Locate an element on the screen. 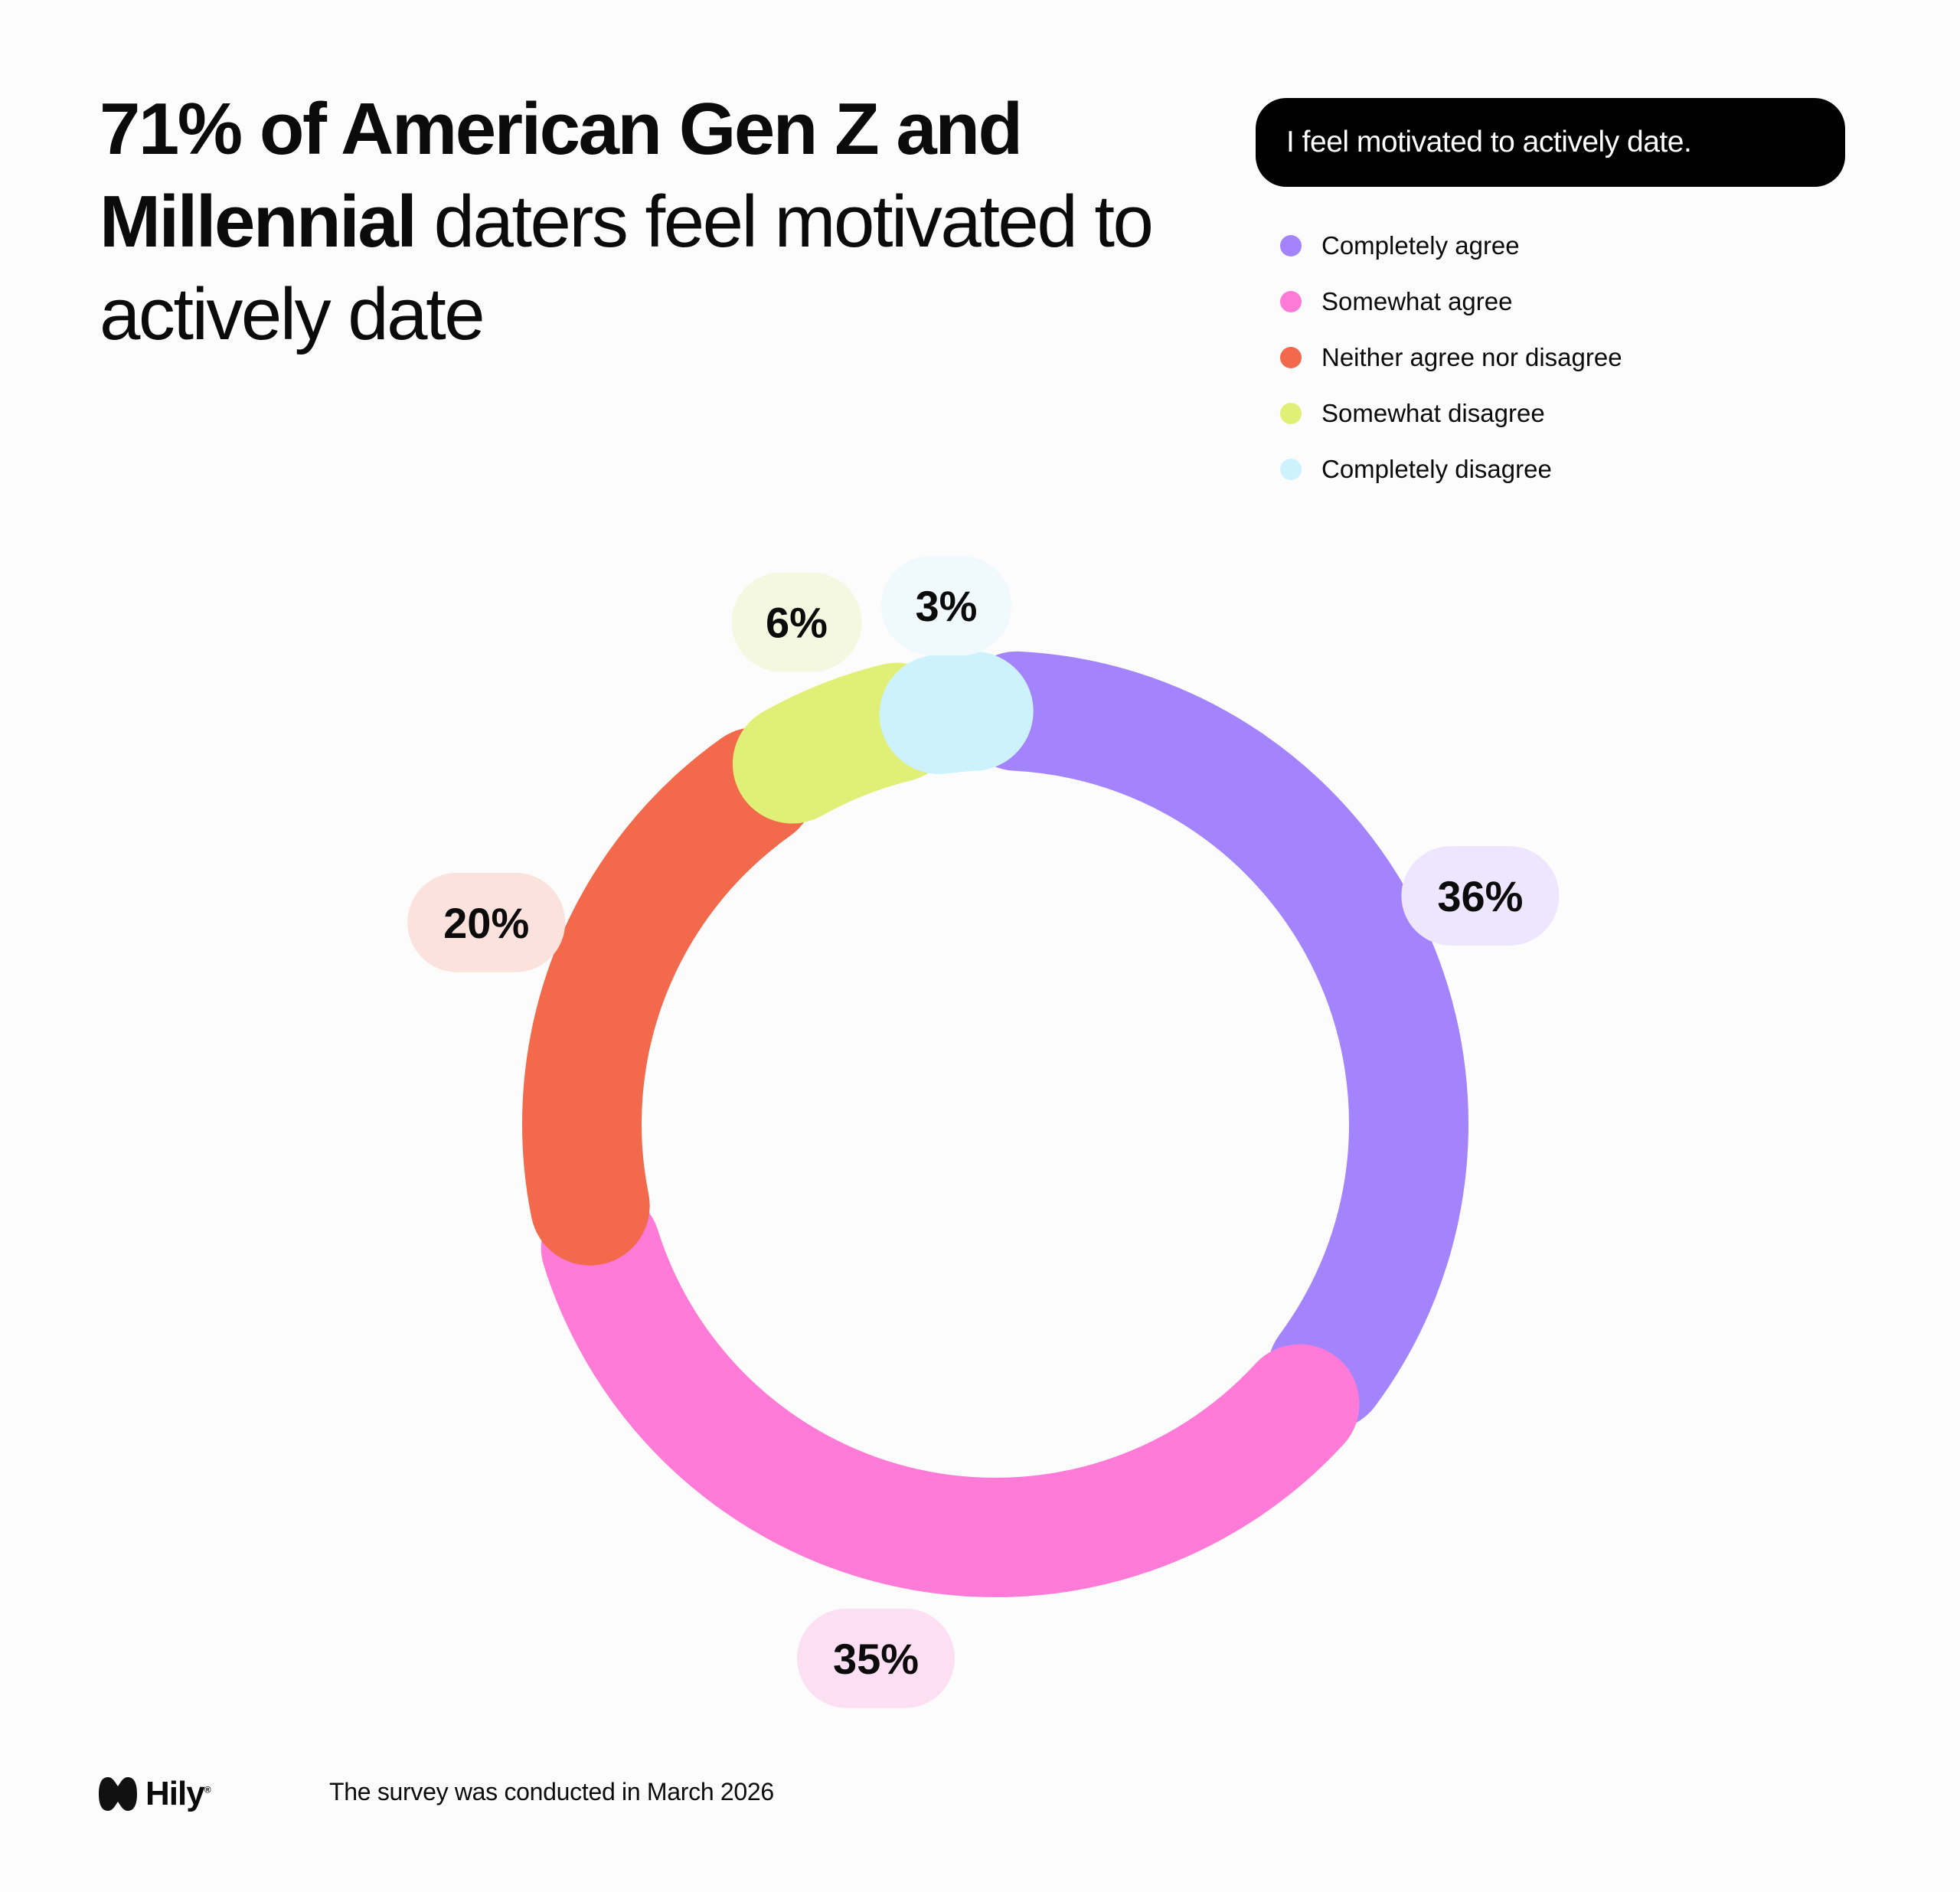  data-label-neither-agree-nor-disagree: 20% is located at coordinates (486, 922).